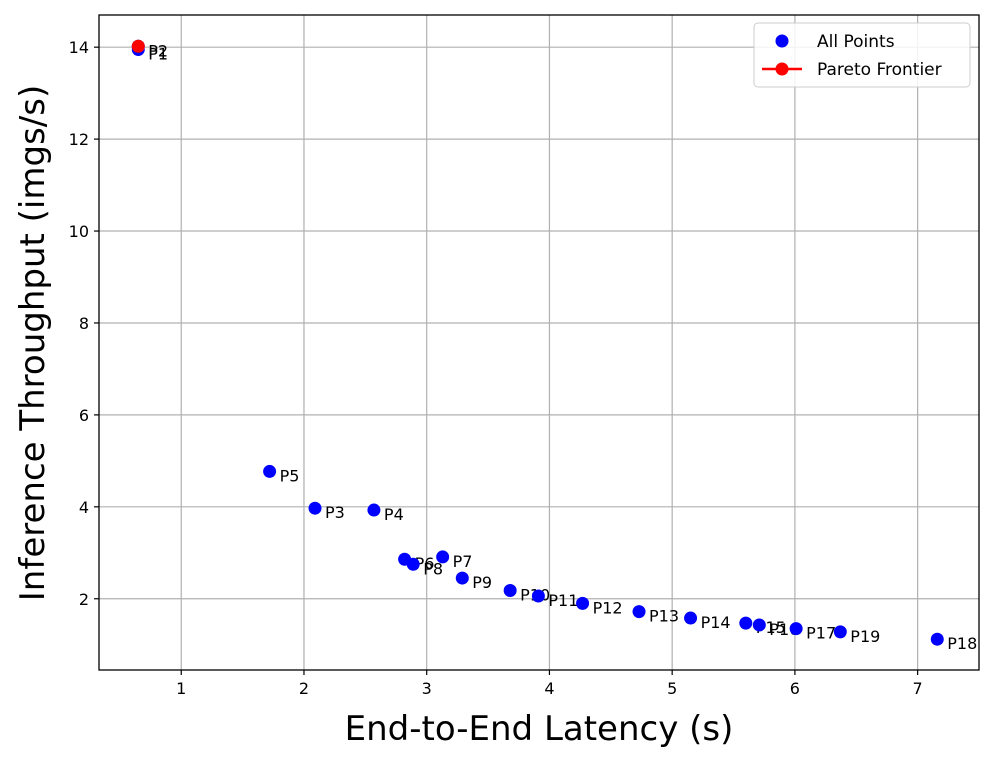 The height and width of the screenshot is (764, 997). I want to click on data-point-p3, so click(315, 508).